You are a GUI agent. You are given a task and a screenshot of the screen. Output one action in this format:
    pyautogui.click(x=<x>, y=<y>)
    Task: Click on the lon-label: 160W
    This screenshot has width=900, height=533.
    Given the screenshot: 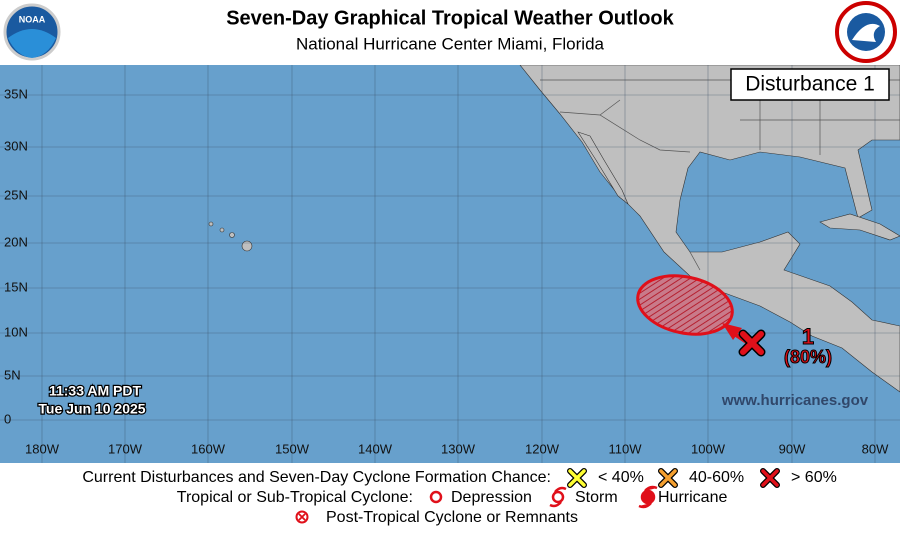 What is the action you would take?
    pyautogui.click(x=208, y=448)
    